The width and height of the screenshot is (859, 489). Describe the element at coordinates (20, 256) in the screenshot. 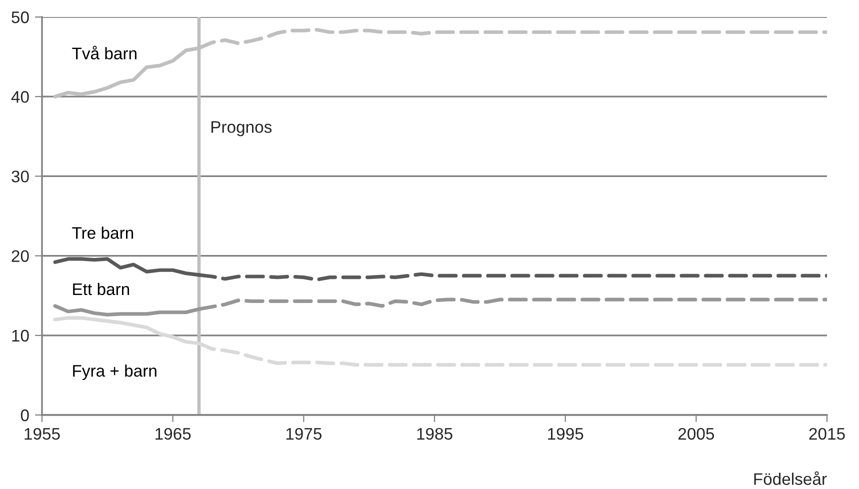

I see `y-tick-label: 20` at that location.